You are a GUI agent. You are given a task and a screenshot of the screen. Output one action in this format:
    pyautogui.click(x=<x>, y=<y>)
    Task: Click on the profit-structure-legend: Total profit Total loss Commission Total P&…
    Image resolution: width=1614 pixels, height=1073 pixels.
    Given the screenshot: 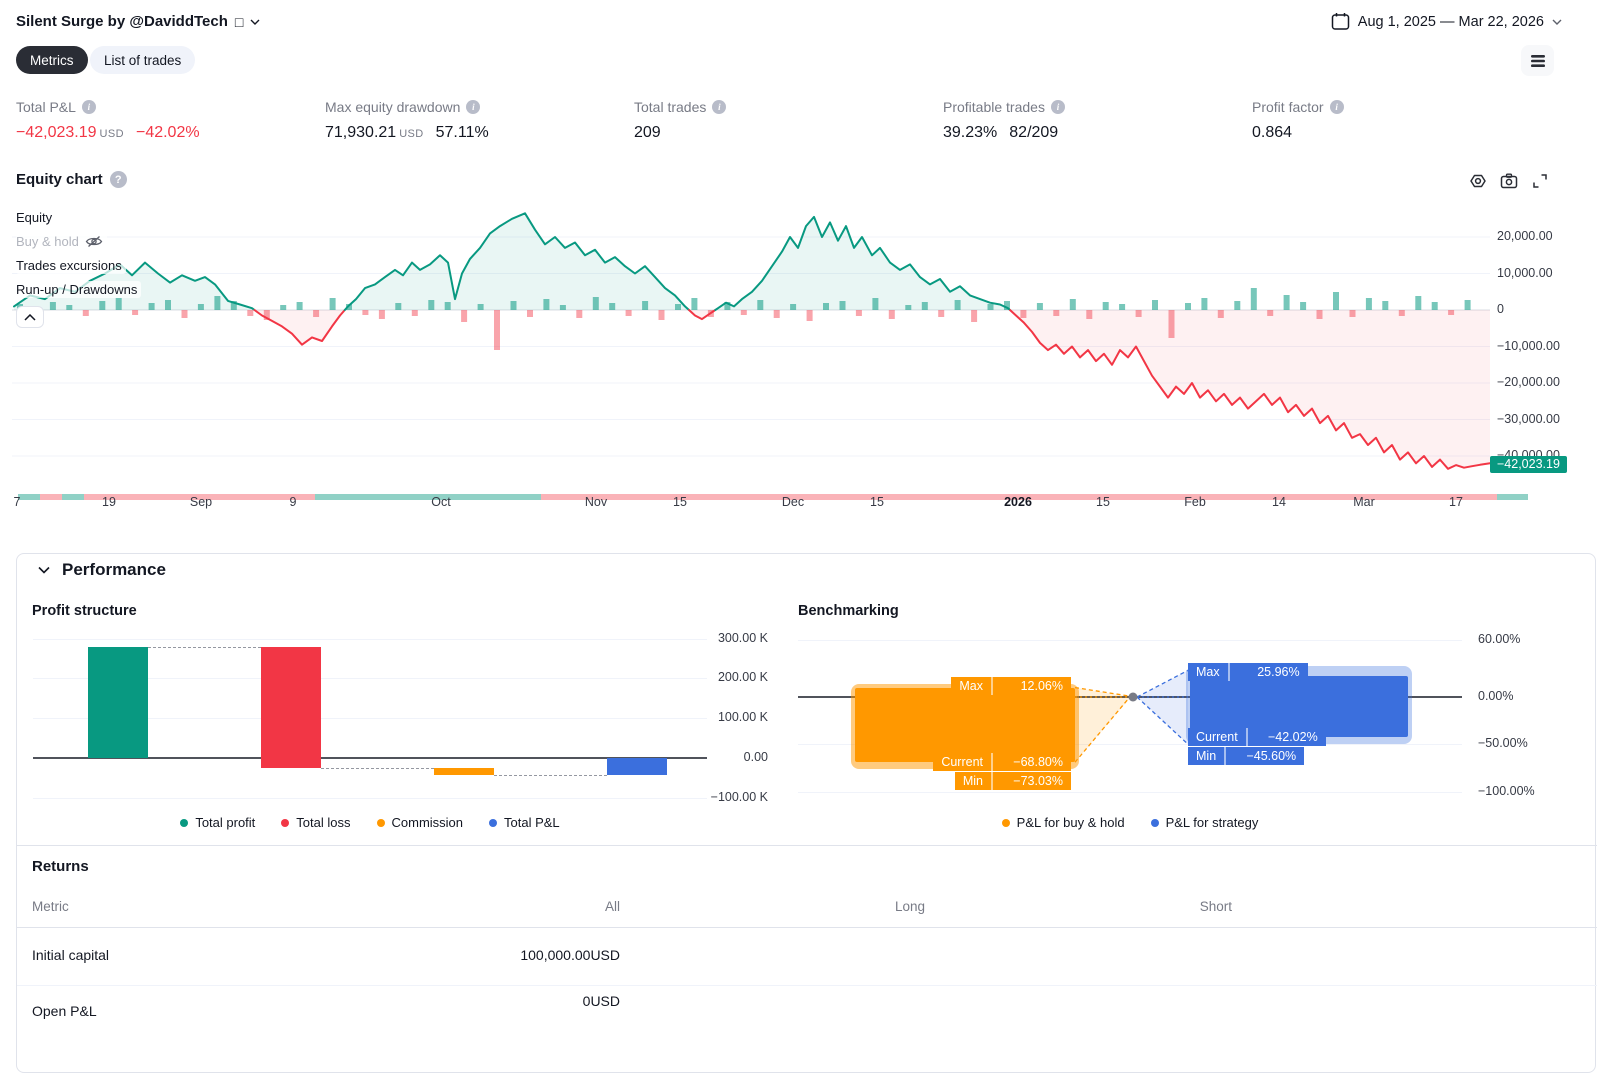 What is the action you would take?
    pyautogui.click(x=370, y=822)
    